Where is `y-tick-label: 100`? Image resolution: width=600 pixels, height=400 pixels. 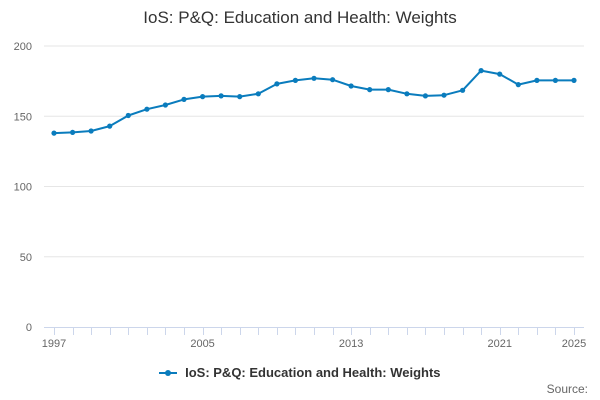
y-tick-label: 100 is located at coordinates (23, 188).